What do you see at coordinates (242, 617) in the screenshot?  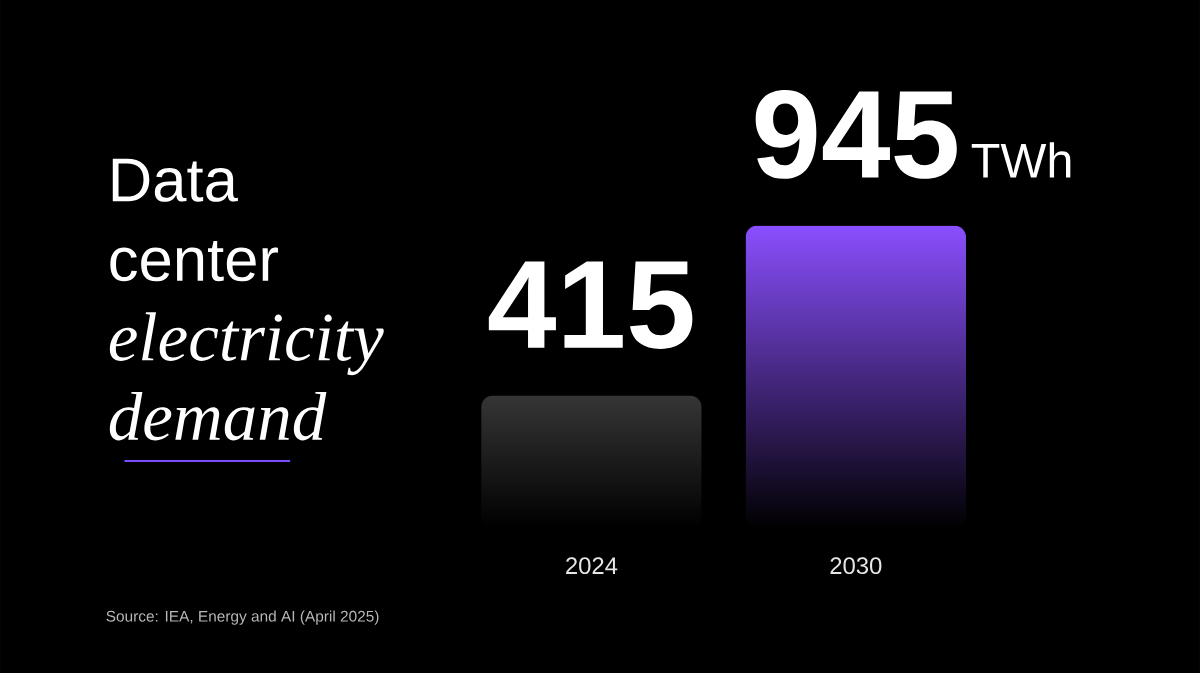 I see `source-note: Source: IEA, Energy and AI (April 2025)` at bounding box center [242, 617].